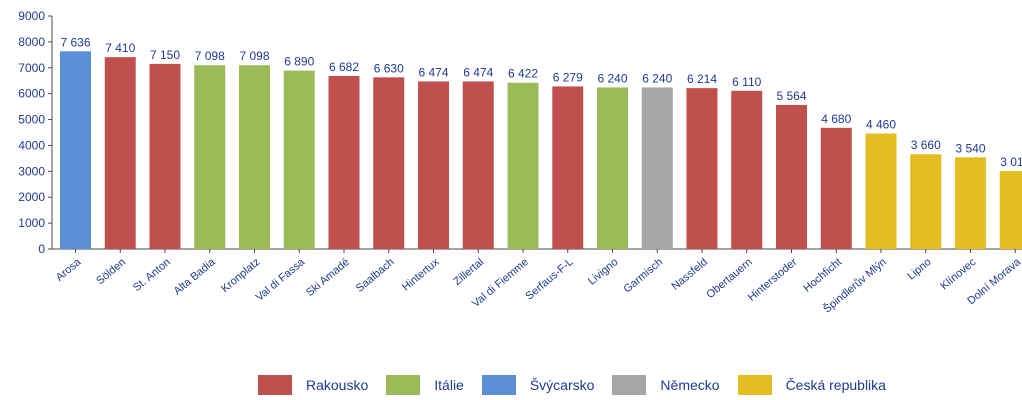 This screenshot has height=400, width=1022. Describe the element at coordinates (31, 68) in the screenshot. I see `y-tick-label: 7000` at that location.